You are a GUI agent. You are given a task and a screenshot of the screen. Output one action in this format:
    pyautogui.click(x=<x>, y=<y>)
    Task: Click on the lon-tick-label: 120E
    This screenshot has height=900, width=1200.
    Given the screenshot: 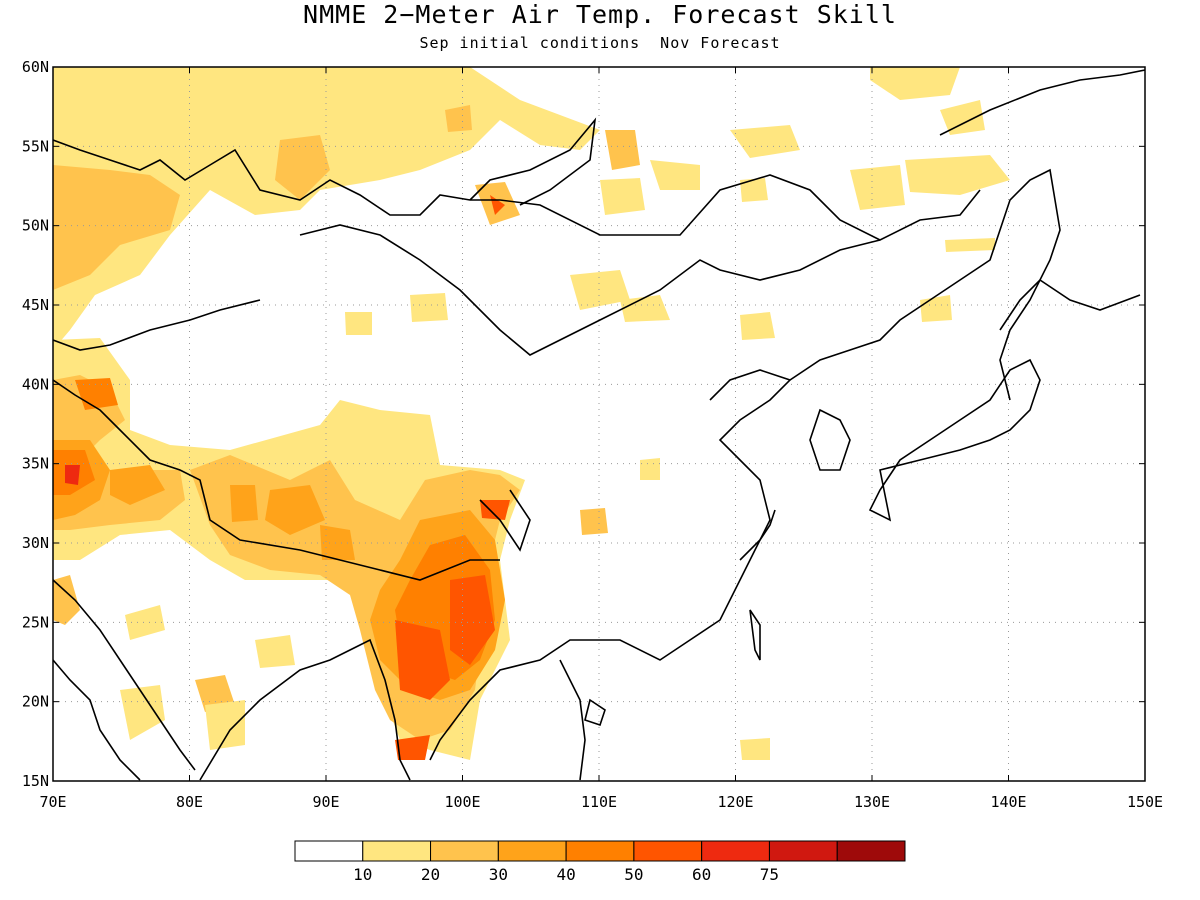 What is the action you would take?
    pyautogui.click(x=735, y=802)
    